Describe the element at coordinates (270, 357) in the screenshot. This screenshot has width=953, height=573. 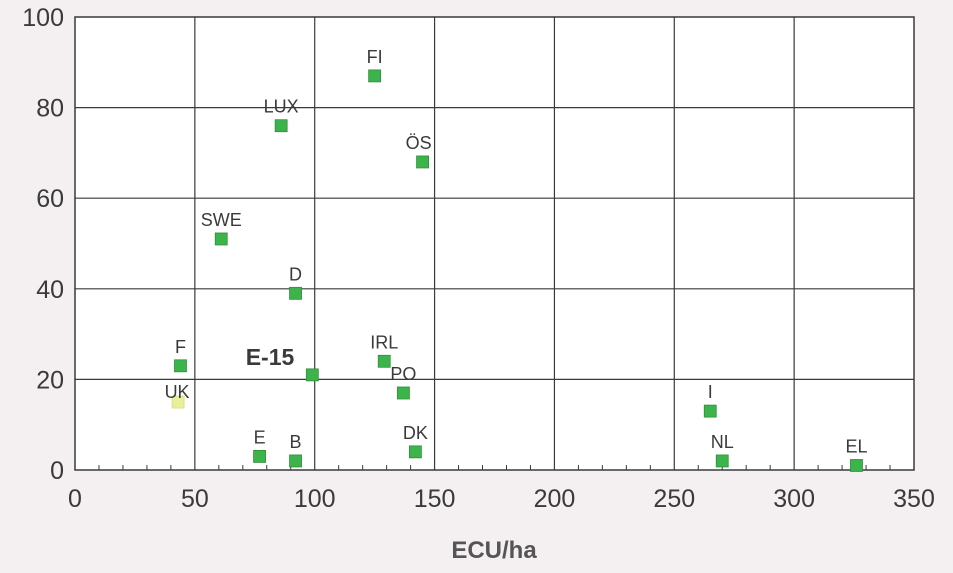
I see `data-point-label: E-15` at that location.